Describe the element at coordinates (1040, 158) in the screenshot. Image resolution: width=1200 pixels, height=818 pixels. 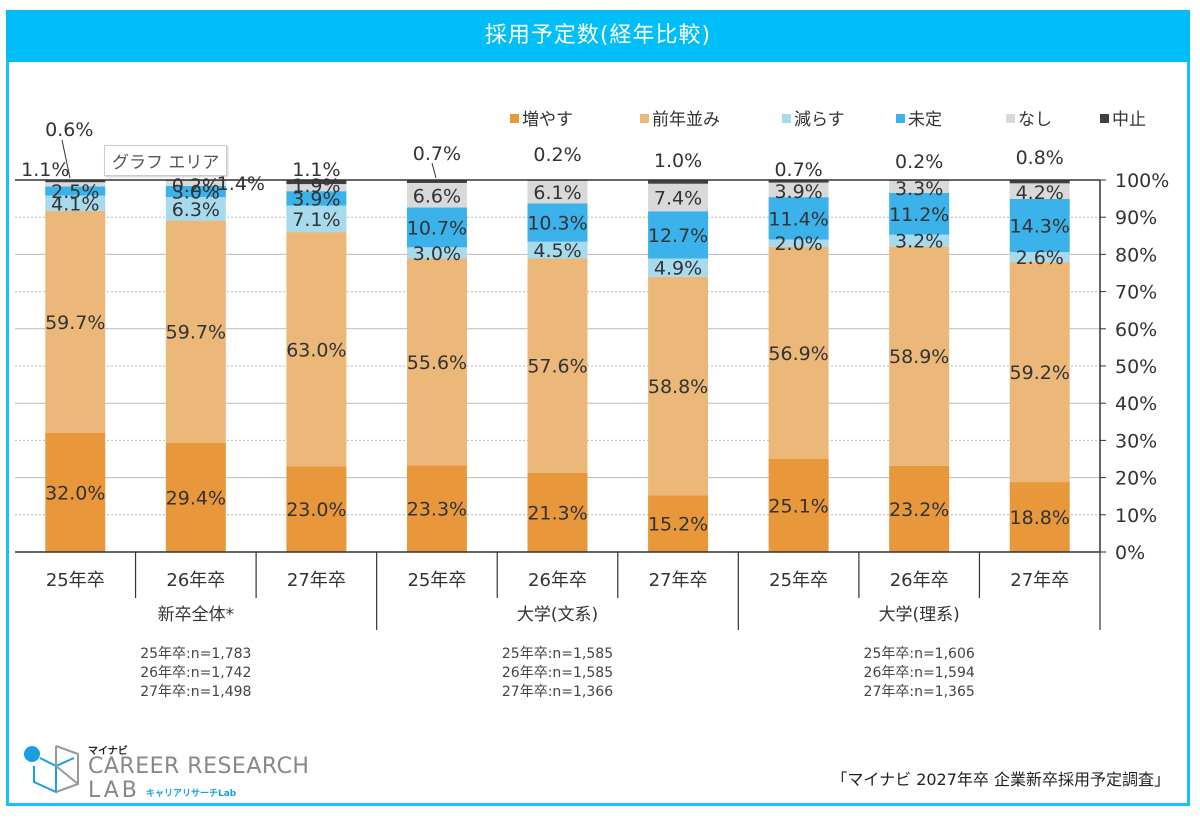
I see `data-label: 0.8%` at that location.